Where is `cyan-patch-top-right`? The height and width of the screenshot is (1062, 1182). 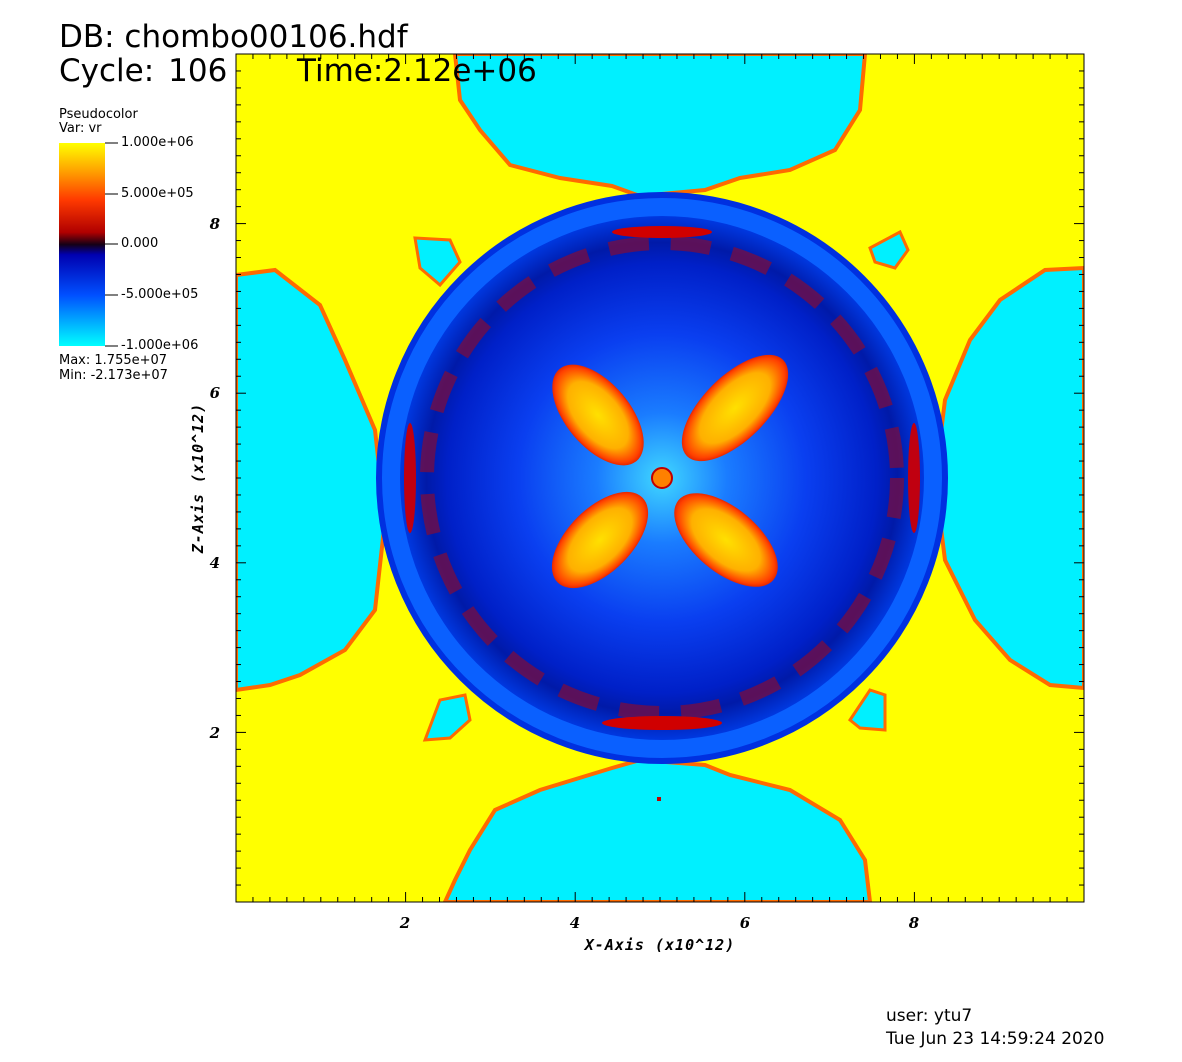
cyan-patch-top-right is located at coordinates (889, 249).